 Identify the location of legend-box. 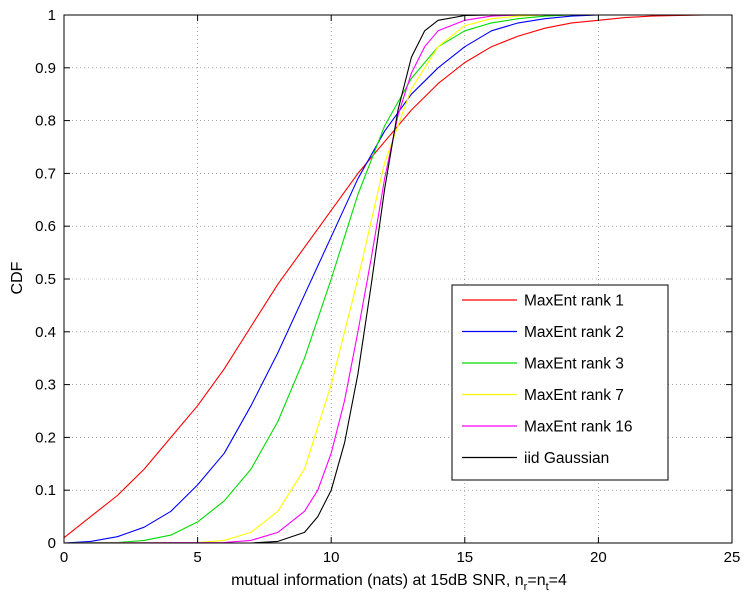
(560, 382).